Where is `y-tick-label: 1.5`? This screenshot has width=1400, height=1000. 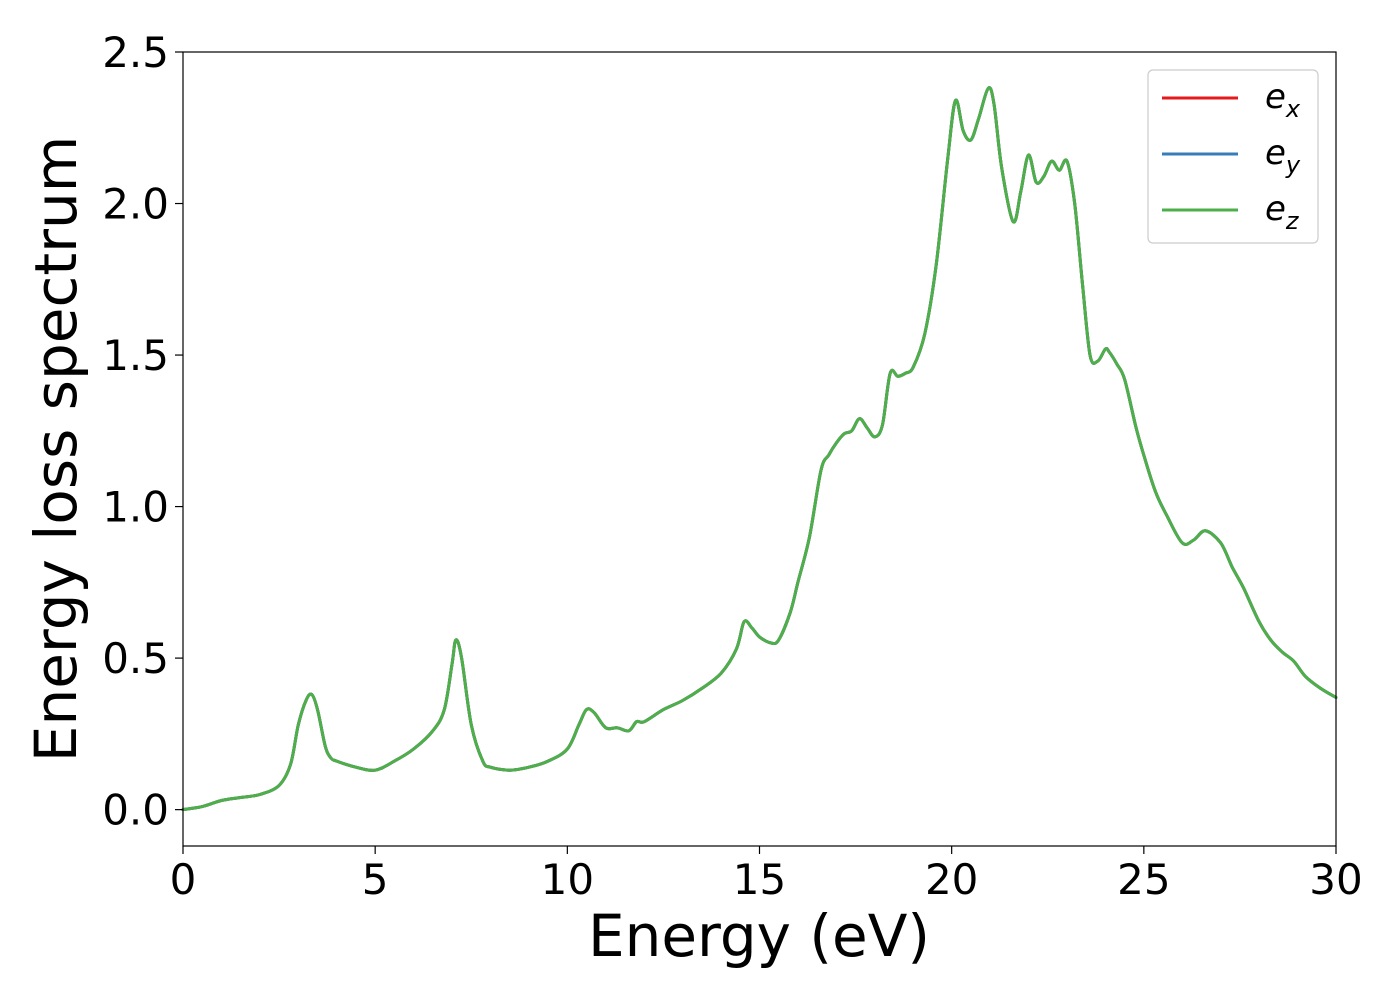 y-tick-label: 1.5 is located at coordinates (135, 355).